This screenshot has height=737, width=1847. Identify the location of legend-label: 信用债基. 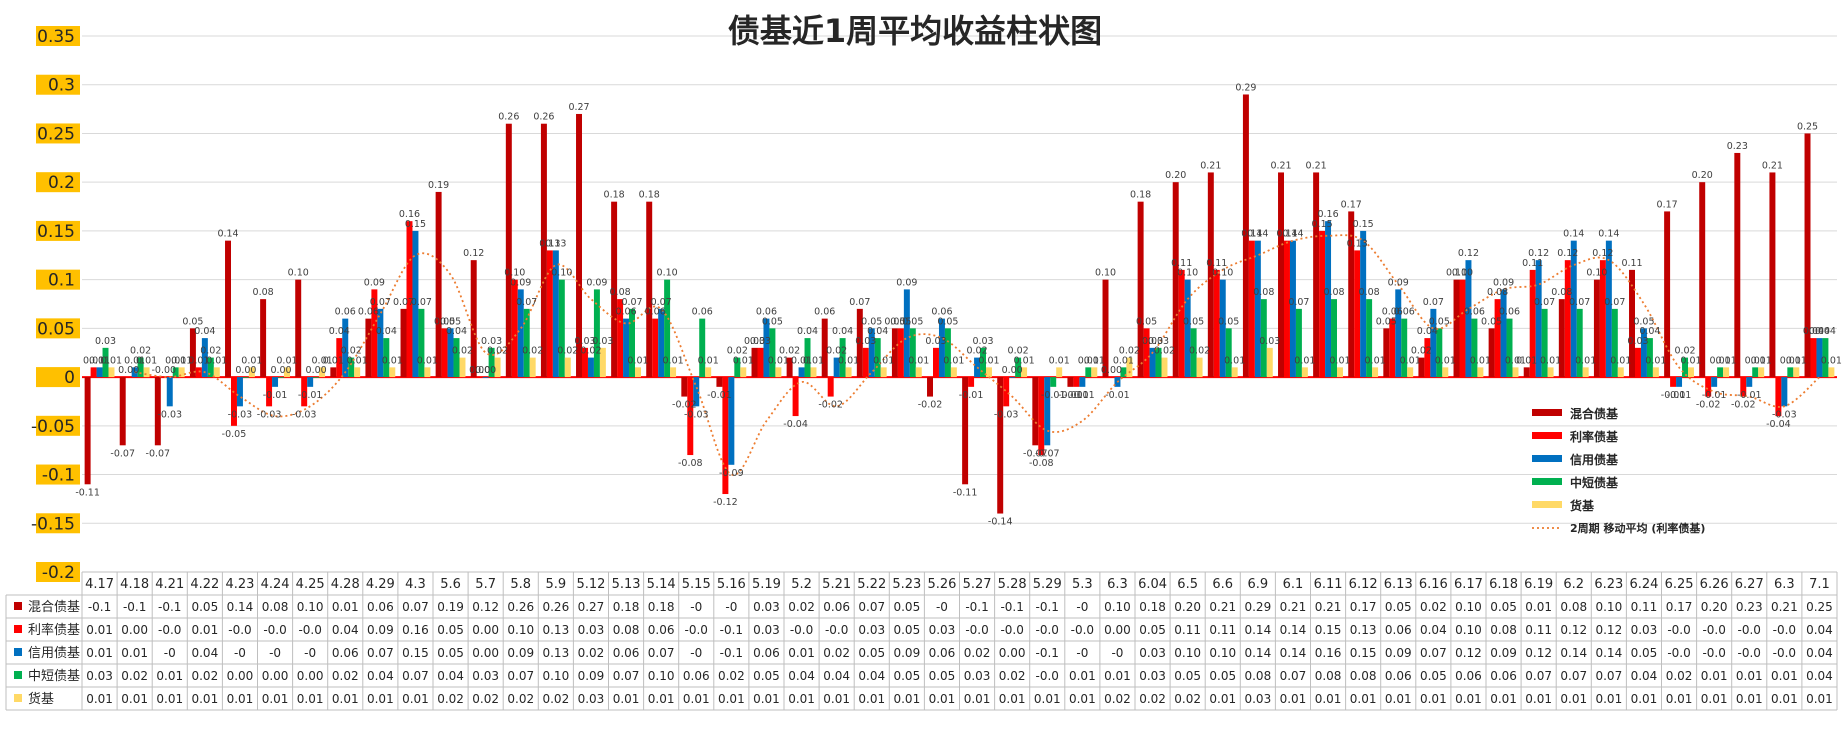
(1594, 459).